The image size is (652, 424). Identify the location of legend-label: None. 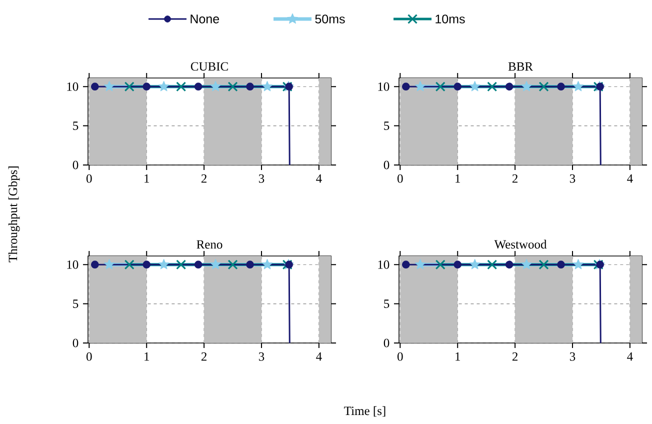
(205, 19).